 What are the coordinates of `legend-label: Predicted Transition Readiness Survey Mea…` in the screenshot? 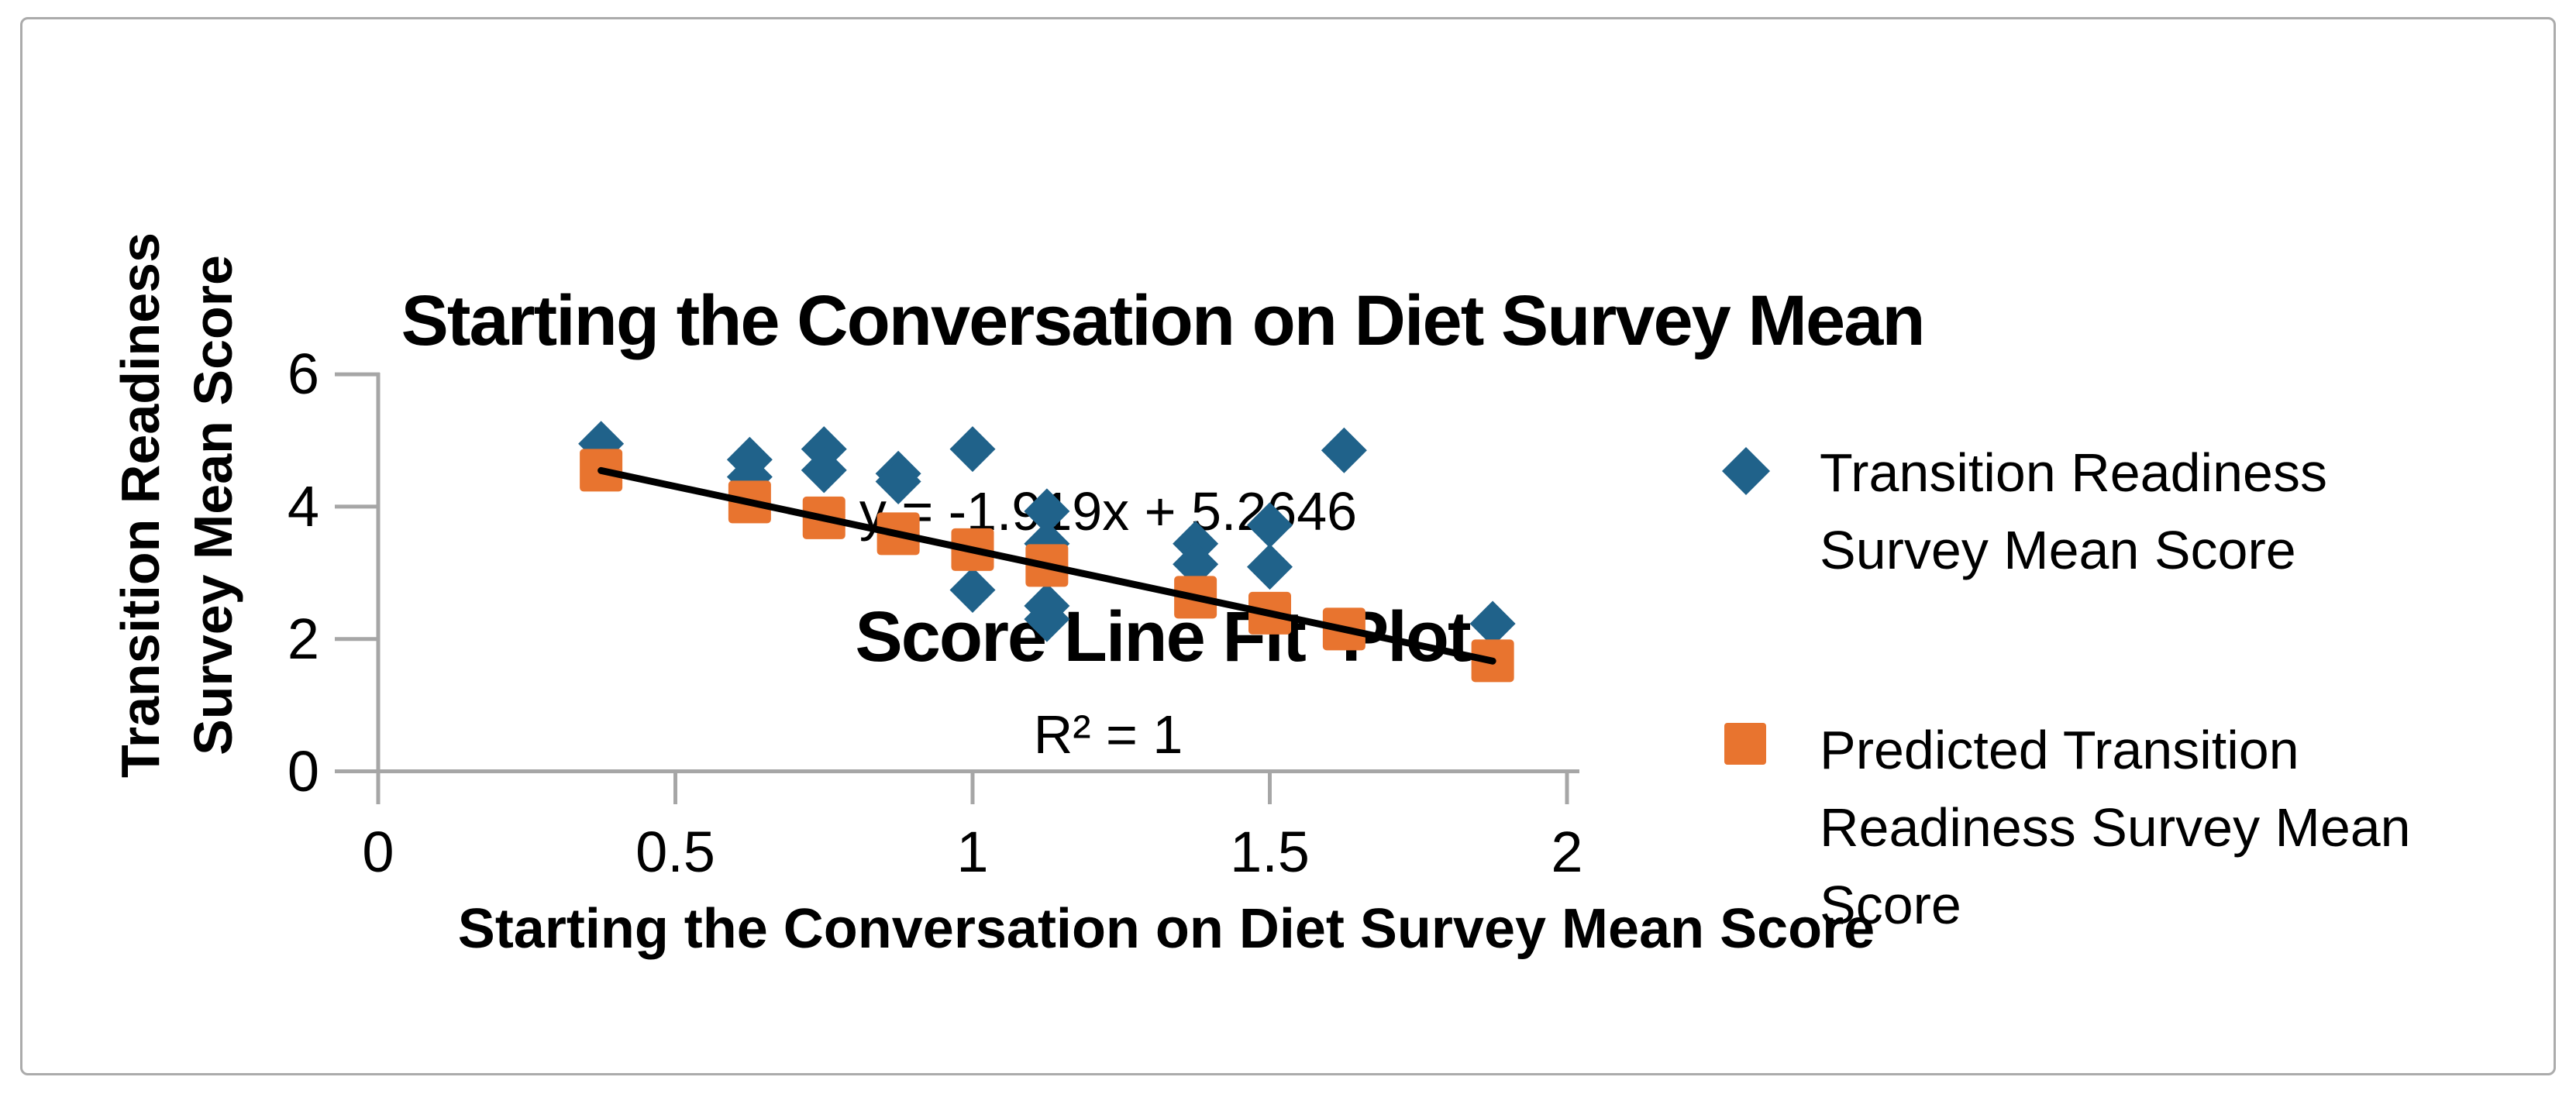 It's located at (2115, 827).